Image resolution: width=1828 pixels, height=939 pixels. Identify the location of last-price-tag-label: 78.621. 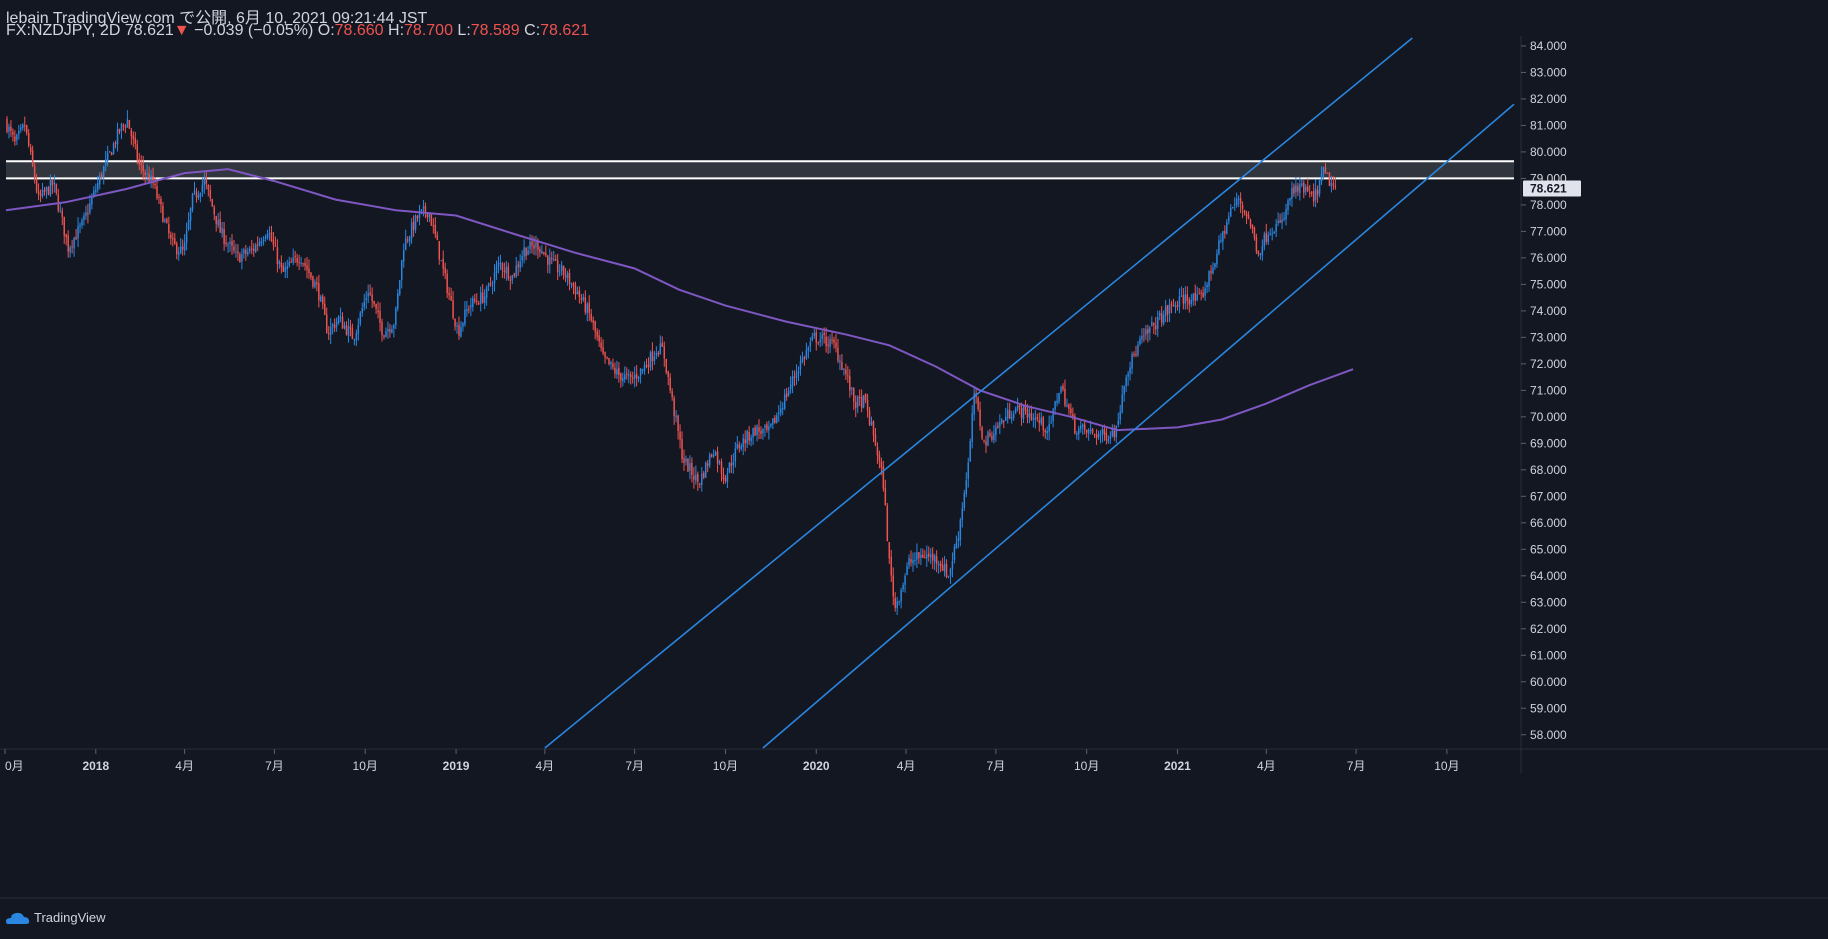
(1548, 188).